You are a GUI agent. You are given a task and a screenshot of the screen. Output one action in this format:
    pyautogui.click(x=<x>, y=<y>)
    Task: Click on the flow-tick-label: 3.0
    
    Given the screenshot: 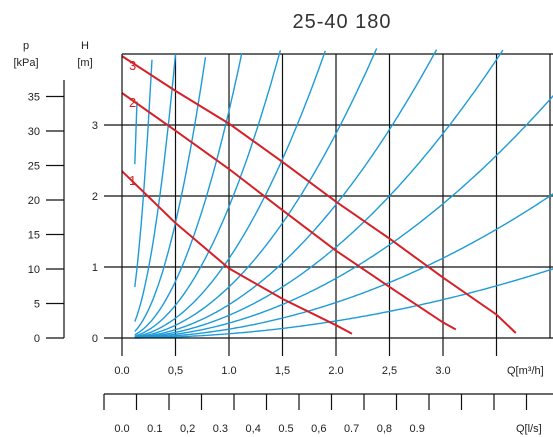 What is the action you would take?
    pyautogui.click(x=442, y=371)
    